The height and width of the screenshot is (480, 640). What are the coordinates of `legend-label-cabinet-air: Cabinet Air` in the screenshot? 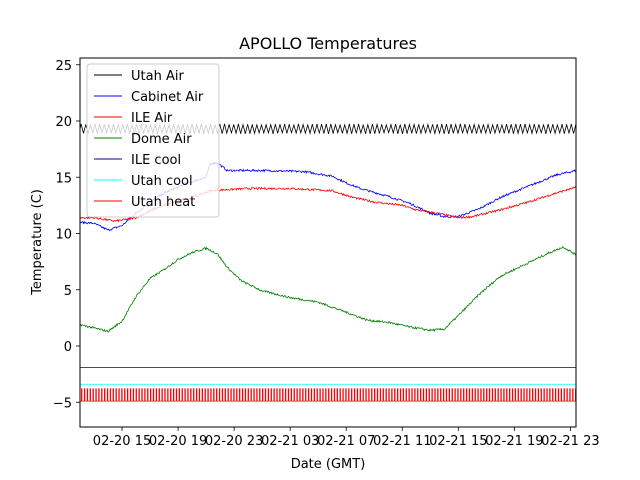 It's located at (167, 97).